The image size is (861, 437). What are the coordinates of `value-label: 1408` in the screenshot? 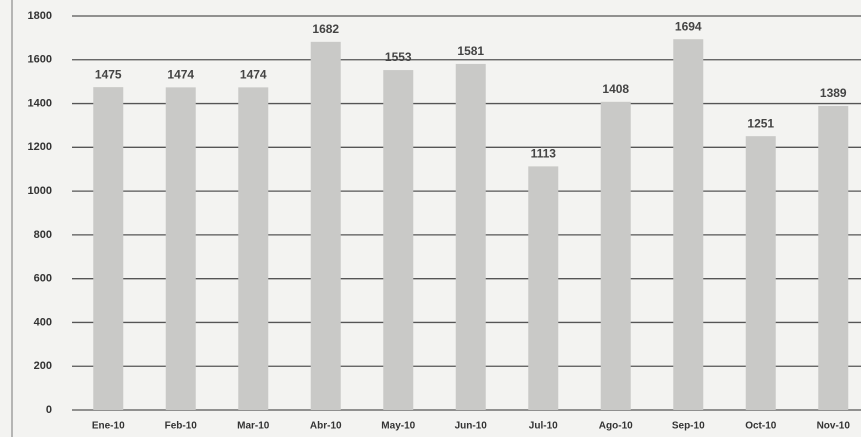 It's located at (615, 89).